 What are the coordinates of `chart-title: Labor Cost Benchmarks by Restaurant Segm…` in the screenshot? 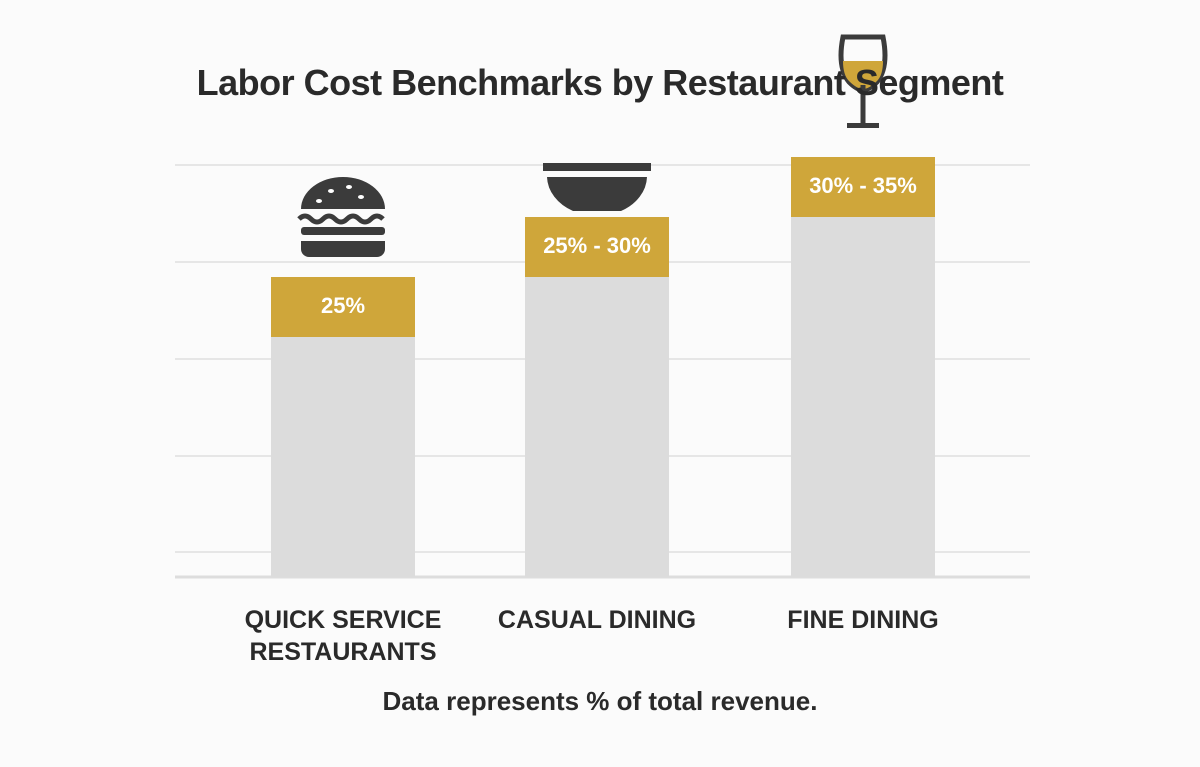 It's located at (600, 82).